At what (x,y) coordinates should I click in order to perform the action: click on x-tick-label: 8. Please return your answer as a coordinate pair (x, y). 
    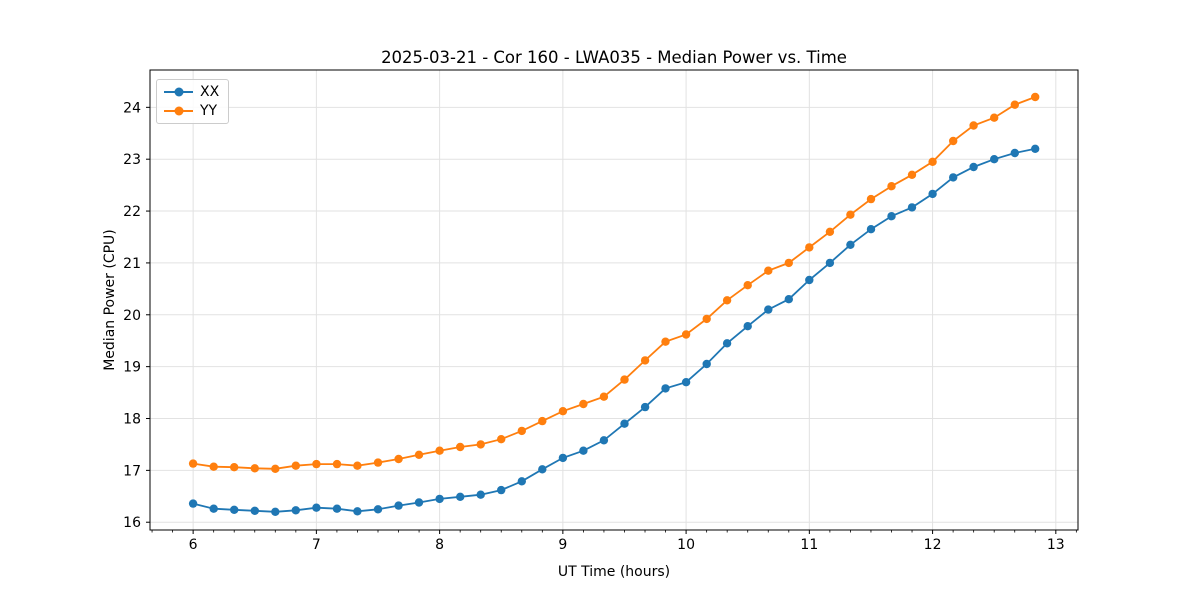
    Looking at the image, I should click on (439, 545).